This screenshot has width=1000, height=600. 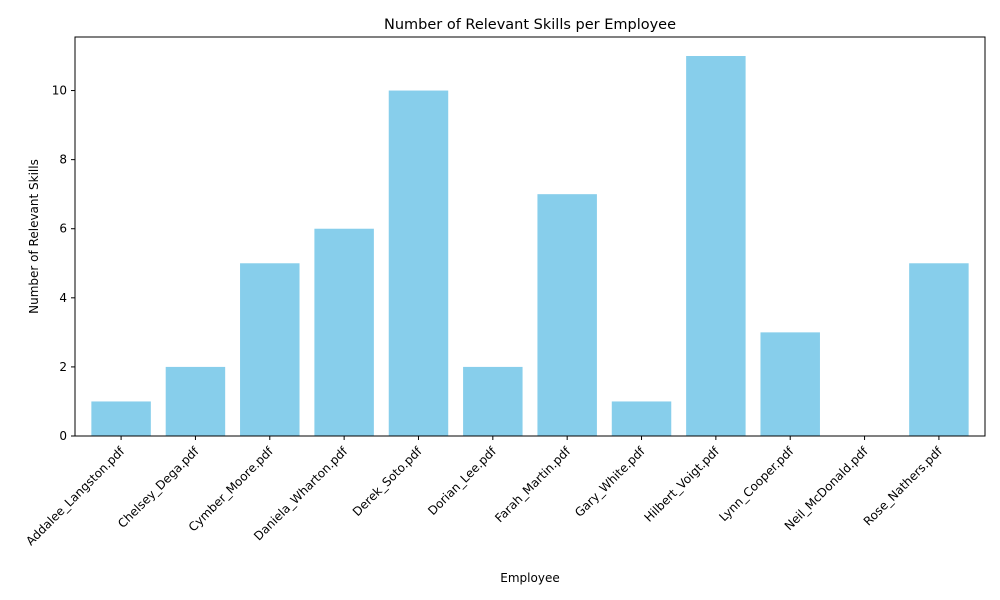 I want to click on x-tick-label: Neil_McDonald.pdf, so click(x=826, y=488).